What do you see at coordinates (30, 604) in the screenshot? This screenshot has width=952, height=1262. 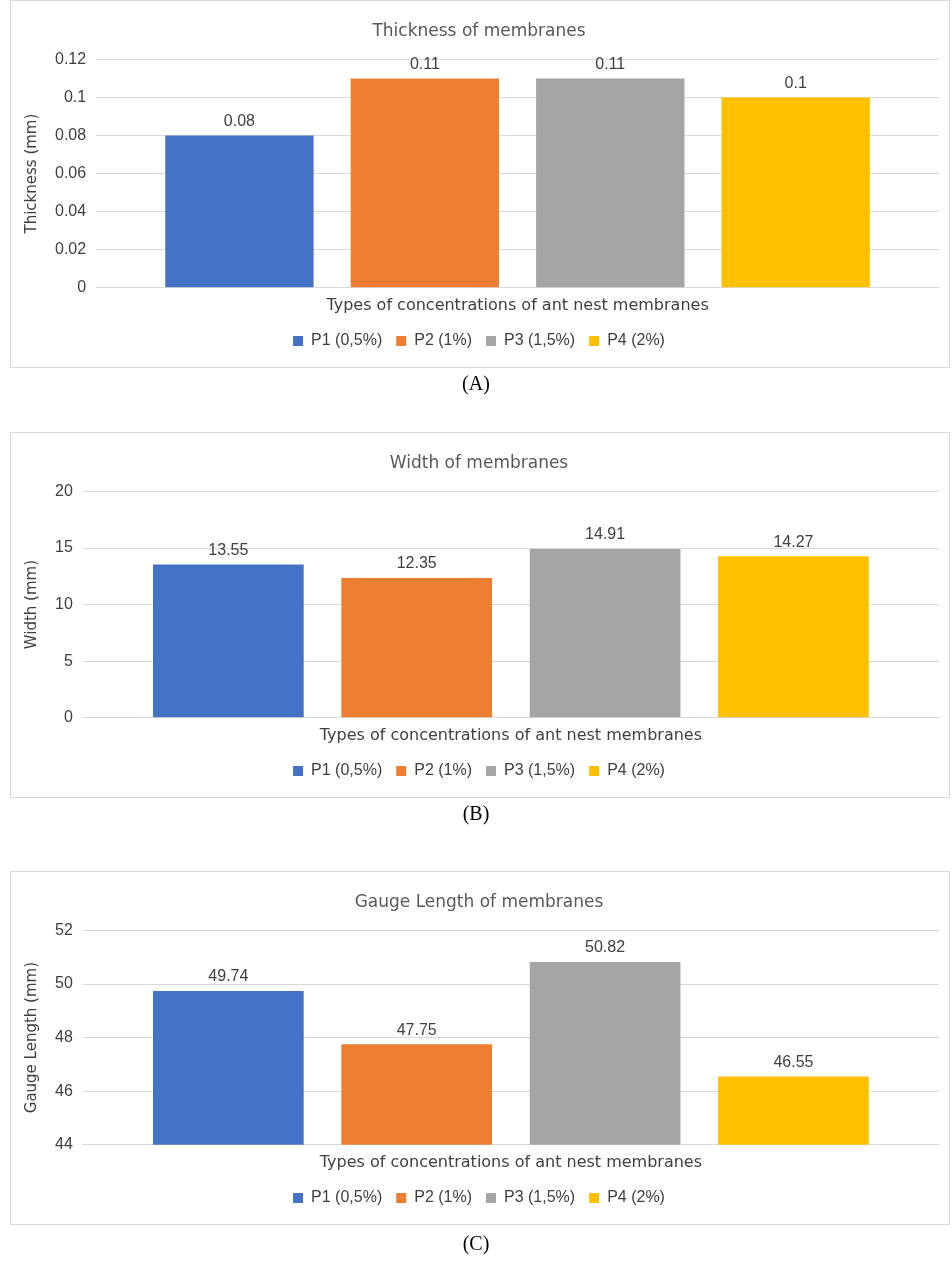 I see `y-axis-title: Width (mm)` at bounding box center [30, 604].